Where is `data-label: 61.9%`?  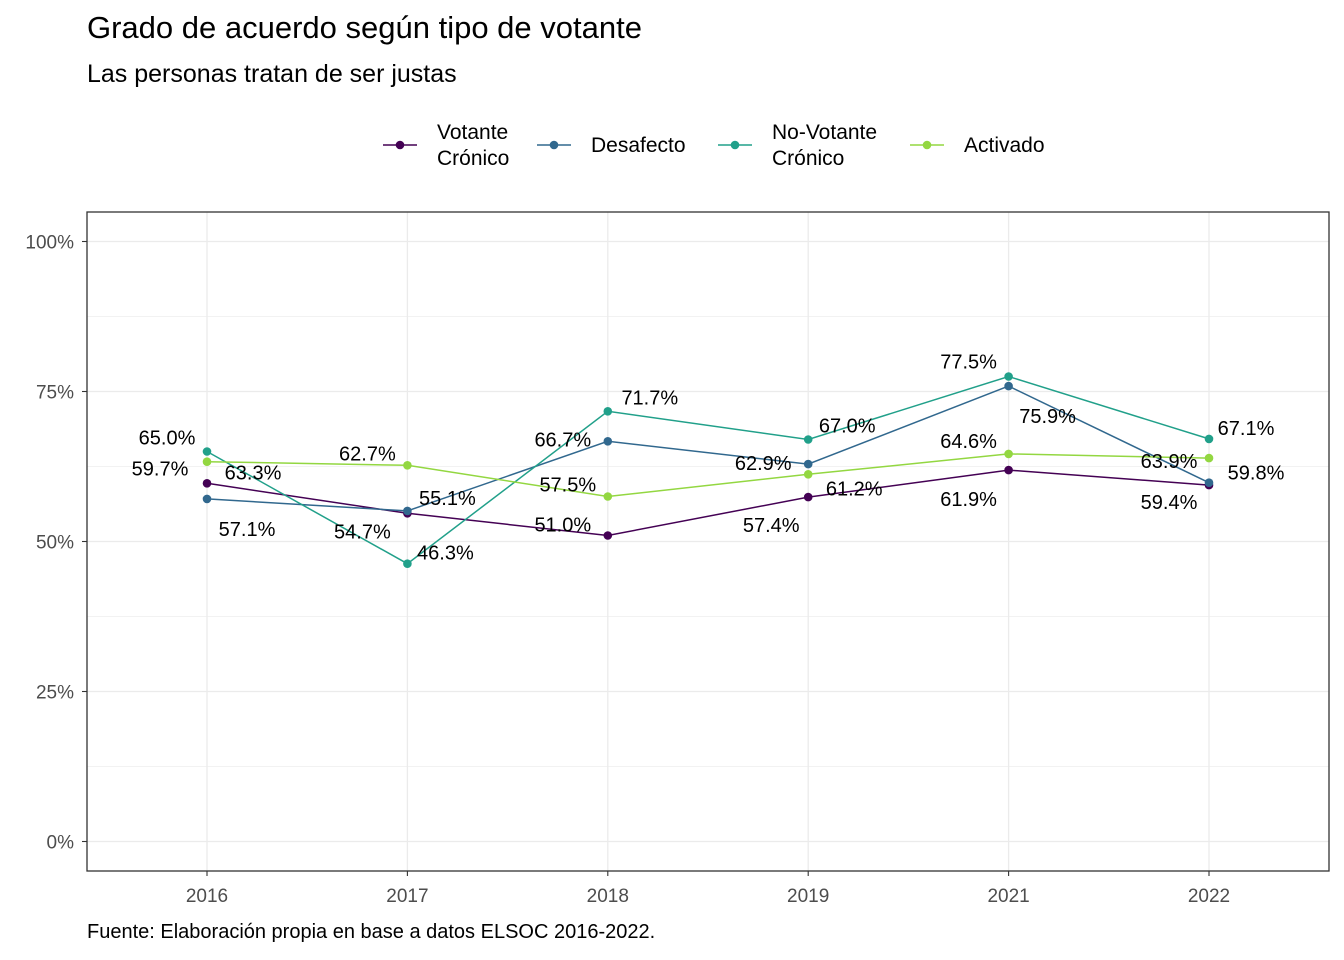 data-label: 61.9% is located at coordinates (968, 500).